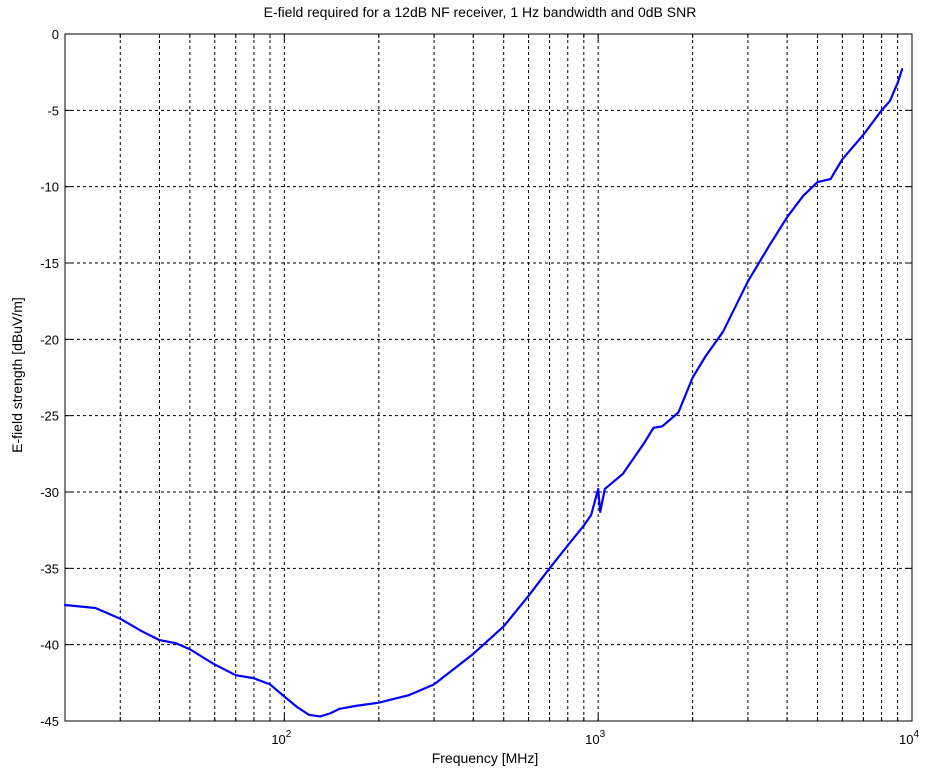  Describe the element at coordinates (55, 34) in the screenshot. I see `y-tick-label: 0` at that location.